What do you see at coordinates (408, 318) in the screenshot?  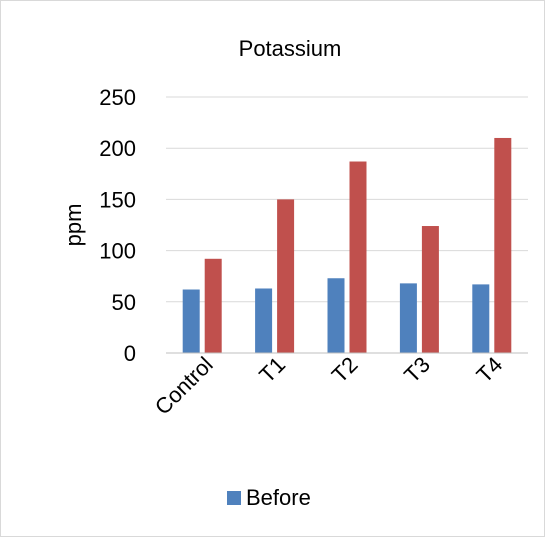 I see `bar-series-0-t3` at bounding box center [408, 318].